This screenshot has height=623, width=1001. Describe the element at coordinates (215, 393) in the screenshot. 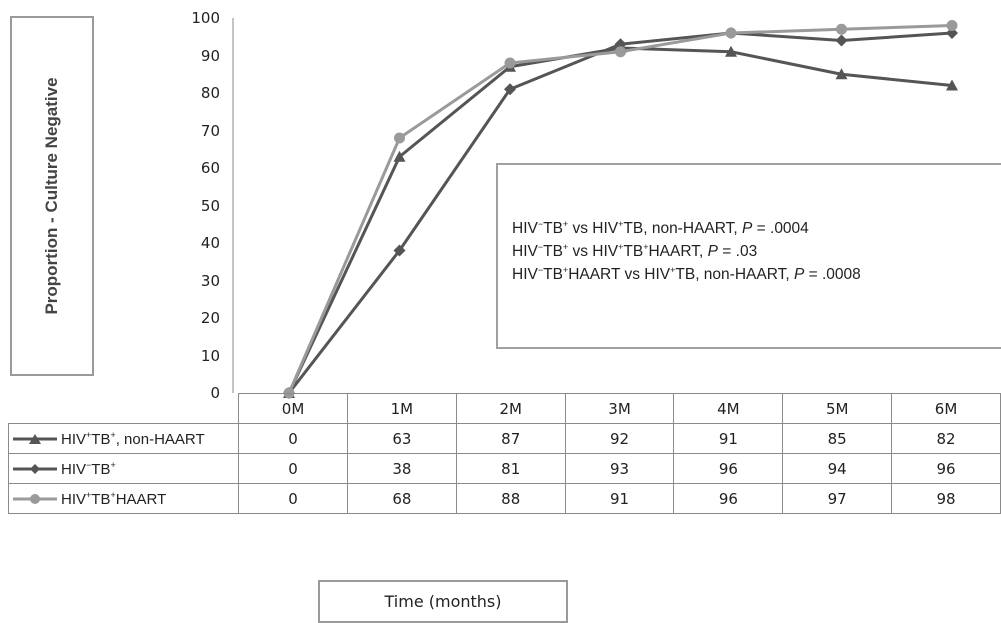

I see `y-tick-label: 0` at that location.